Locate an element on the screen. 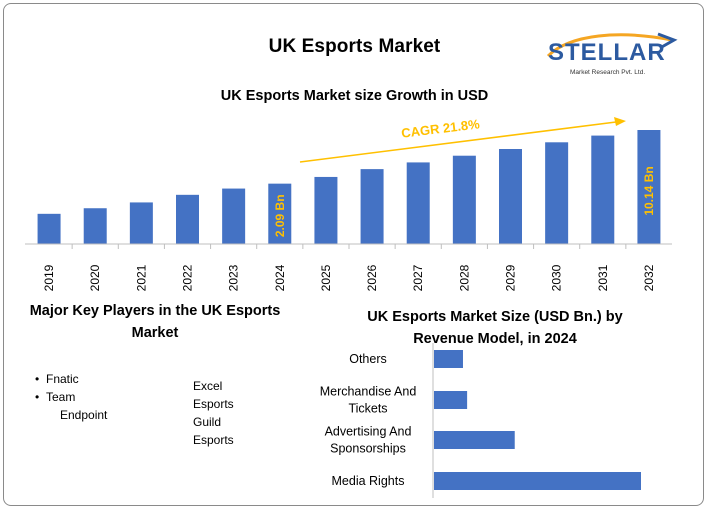 The height and width of the screenshot is (510, 709). bar-2021 is located at coordinates (141, 223).